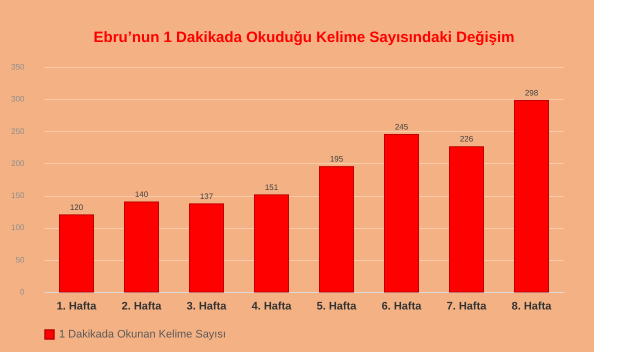 Image resolution: width=630 pixels, height=355 pixels. Describe the element at coordinates (467, 139) in the screenshot. I see `data-label: 226` at that location.